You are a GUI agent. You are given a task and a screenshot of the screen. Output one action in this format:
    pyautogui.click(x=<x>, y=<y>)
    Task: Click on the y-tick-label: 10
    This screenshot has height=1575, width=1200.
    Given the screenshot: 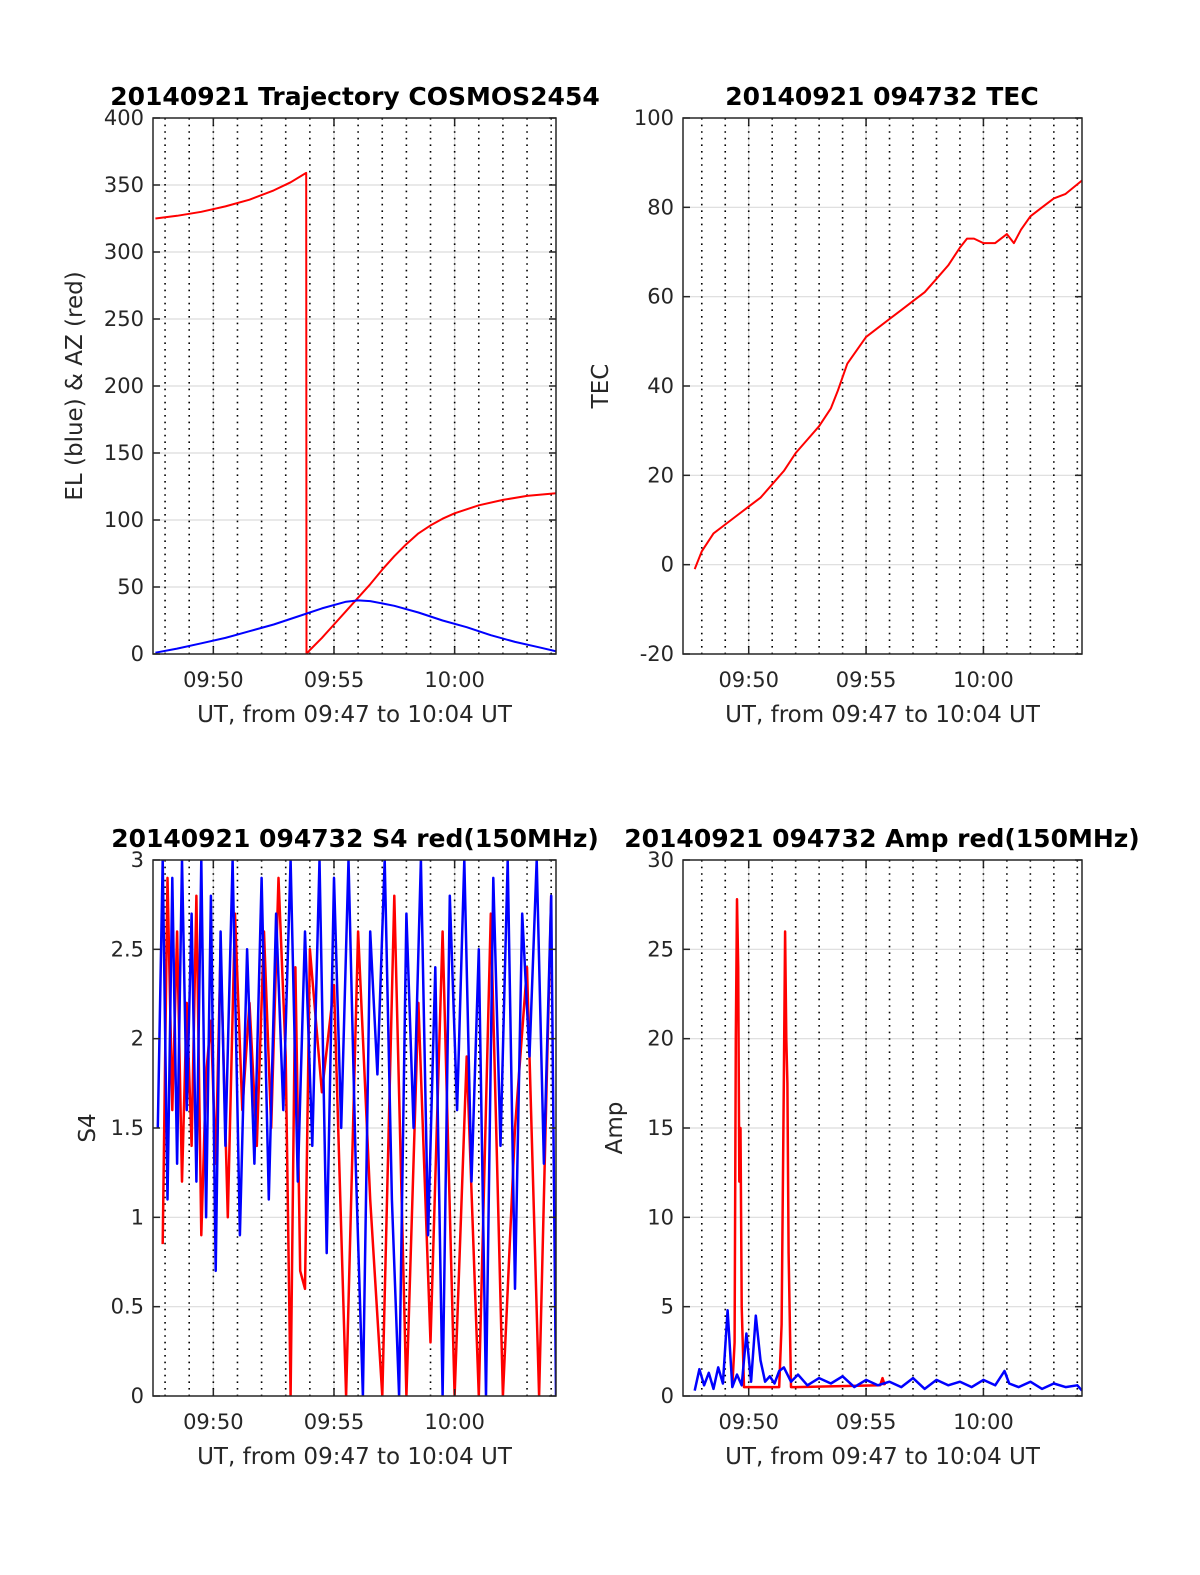 What is the action you would take?
    pyautogui.click(x=660, y=1217)
    